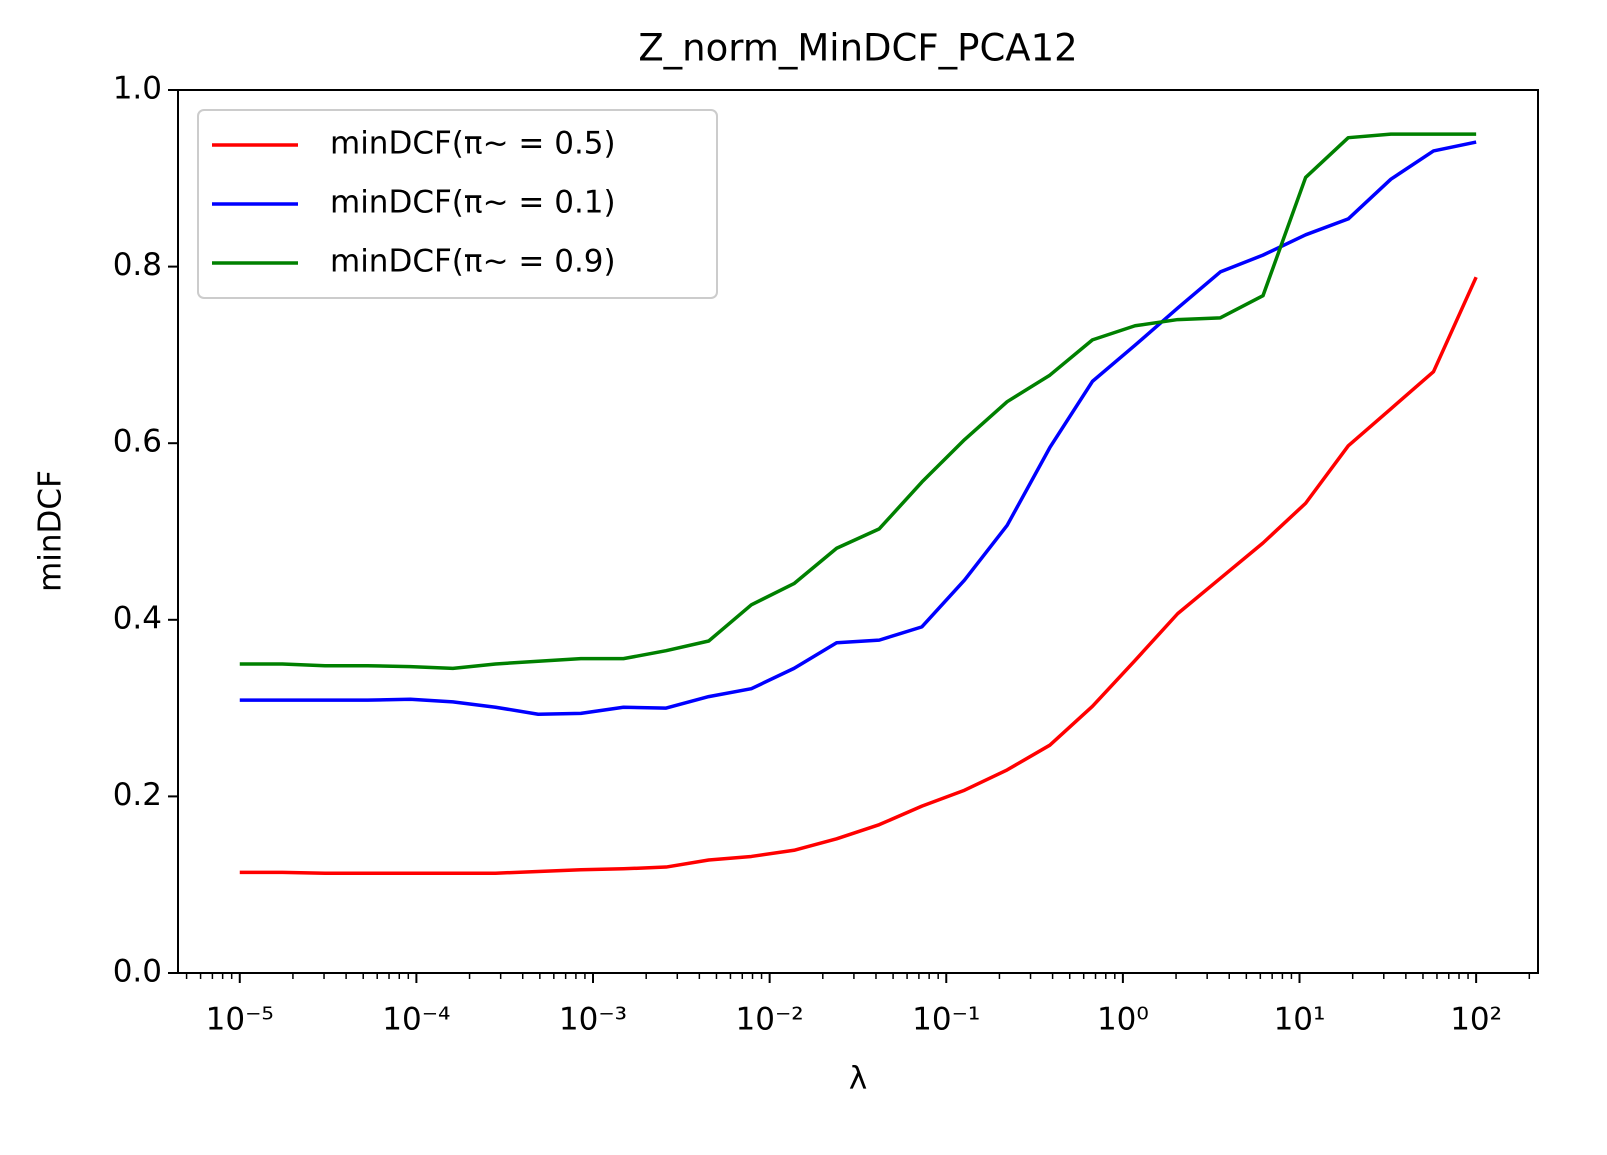 The width and height of the screenshot is (1607, 1155). I want to click on legend-label: minDCF(π~ = 0.5), so click(473, 144).